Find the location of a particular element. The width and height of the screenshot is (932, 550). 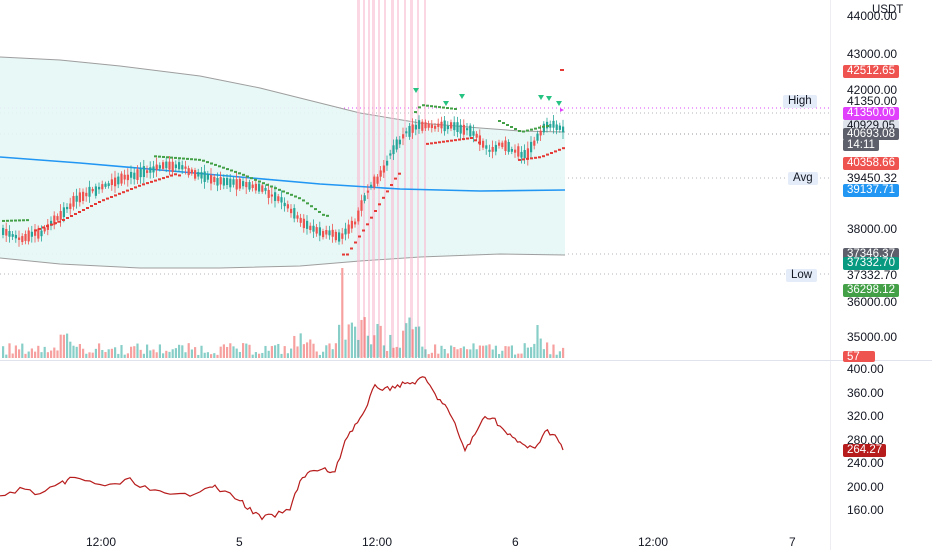

time-axis-label: 7 is located at coordinates (792, 542).